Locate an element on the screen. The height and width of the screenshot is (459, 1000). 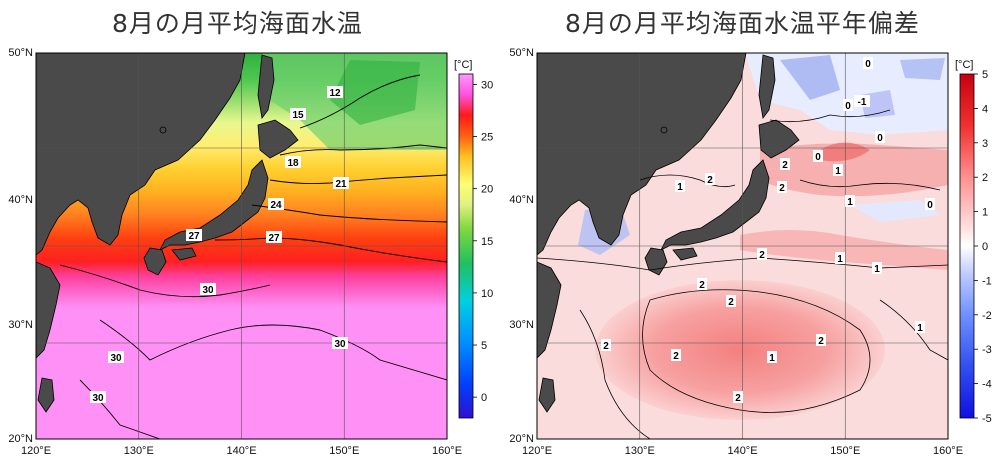
colorbar-tick-label: 10 is located at coordinates (487, 294).